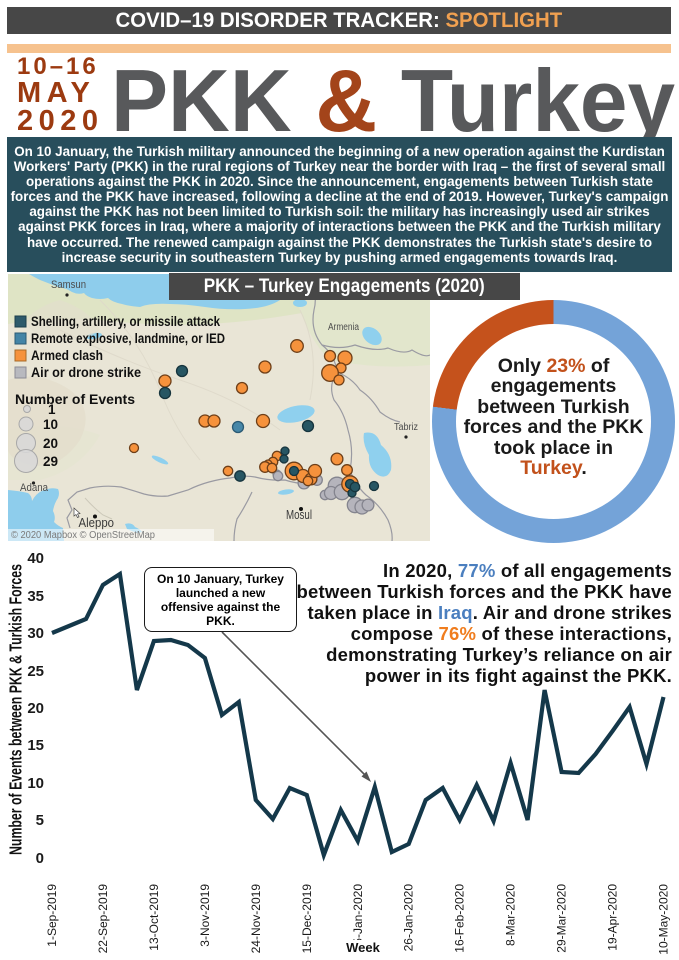 This screenshot has height=960, width=679. Describe the element at coordinates (343, 327) in the screenshot. I see `svg-text: Armenia` at that location.